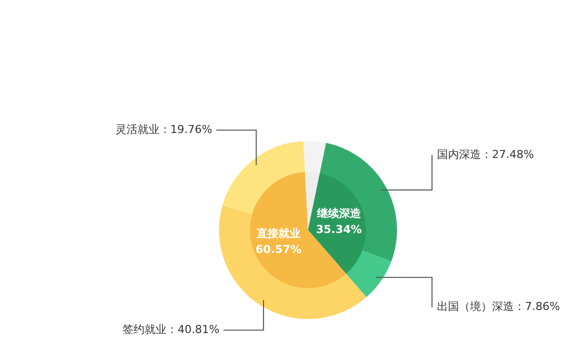 This screenshot has width=574, height=345. I want to click on slice-label: 灵活就业：19.76%, so click(163, 129).